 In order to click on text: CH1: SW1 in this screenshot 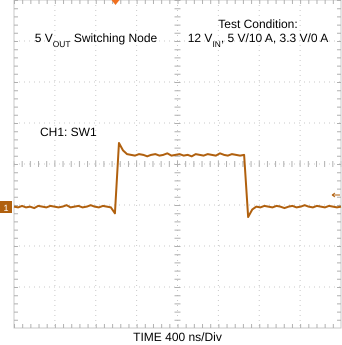, I will do `click(69, 132)`.